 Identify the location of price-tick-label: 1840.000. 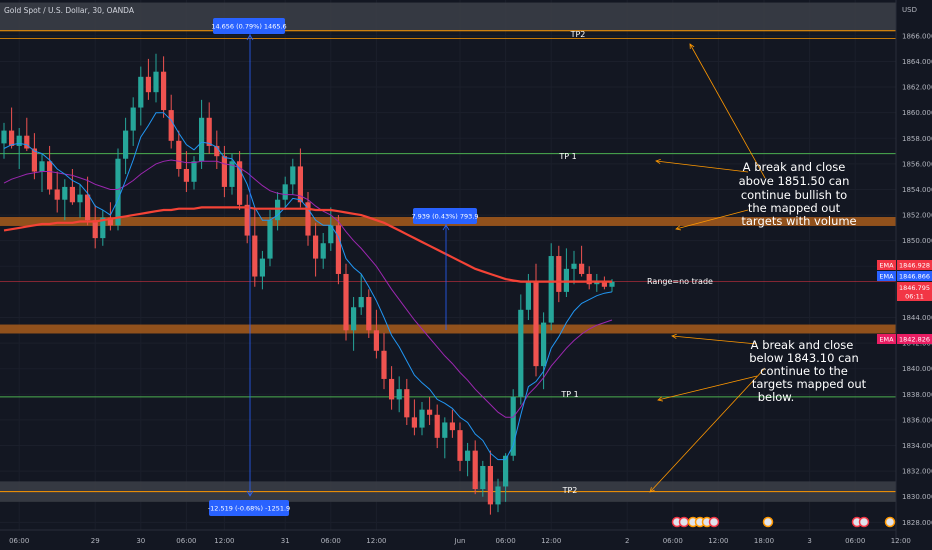
(917, 369).